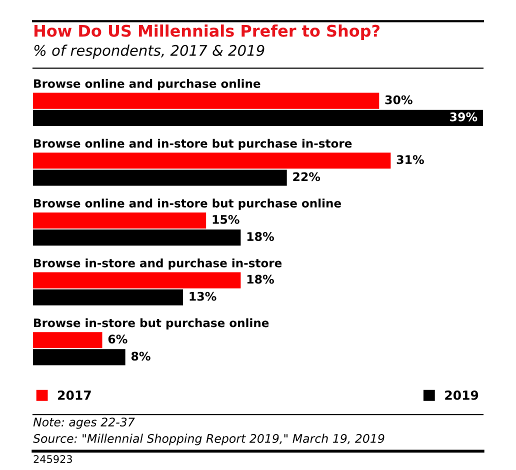 The image size is (516, 470). Describe the element at coordinates (203, 296) in the screenshot. I see `data-label: 13%` at that location.